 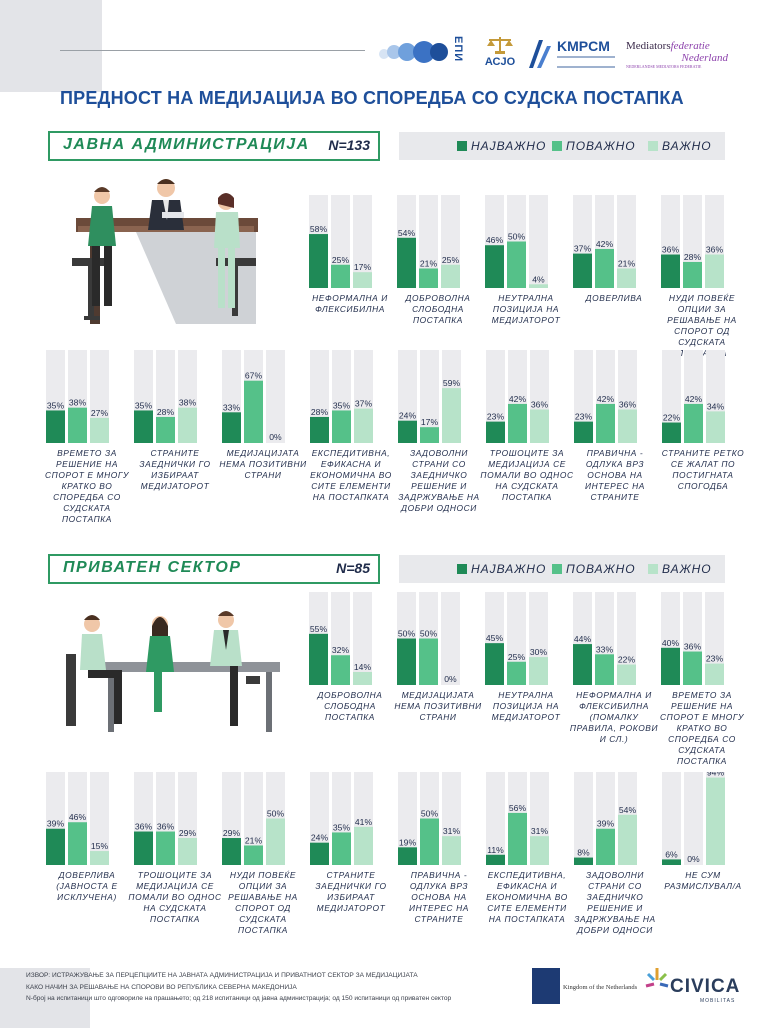 What do you see at coordinates (500, 54) in the screenshot?
I see `acjo-logo: АСЈО` at bounding box center [500, 54].